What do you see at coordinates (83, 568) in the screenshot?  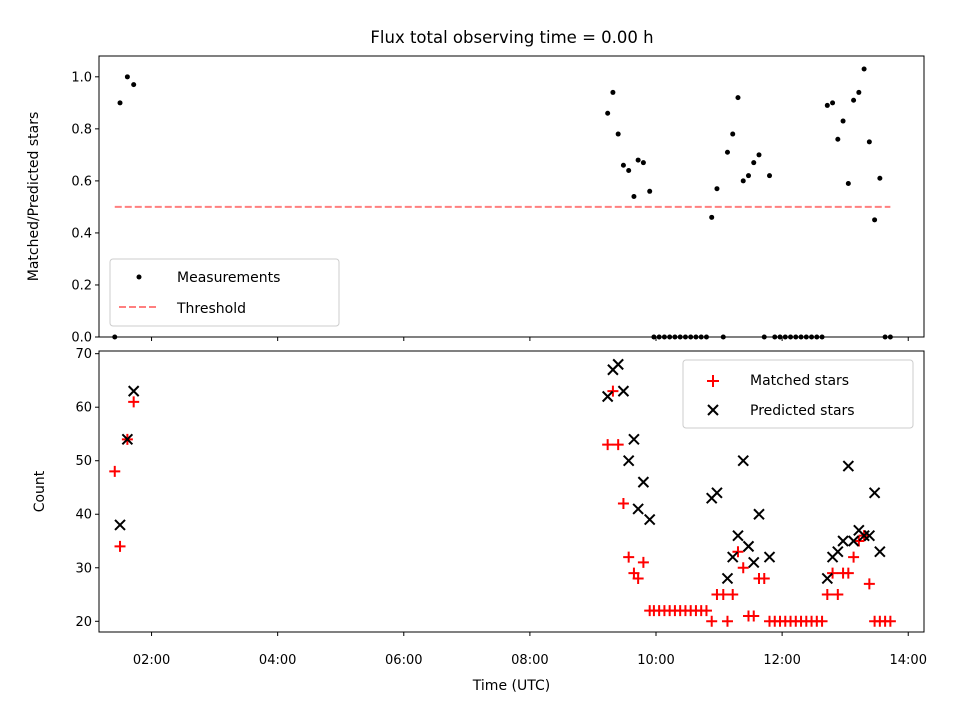 I see `bottom-y-tick-label: 30` at bounding box center [83, 568].